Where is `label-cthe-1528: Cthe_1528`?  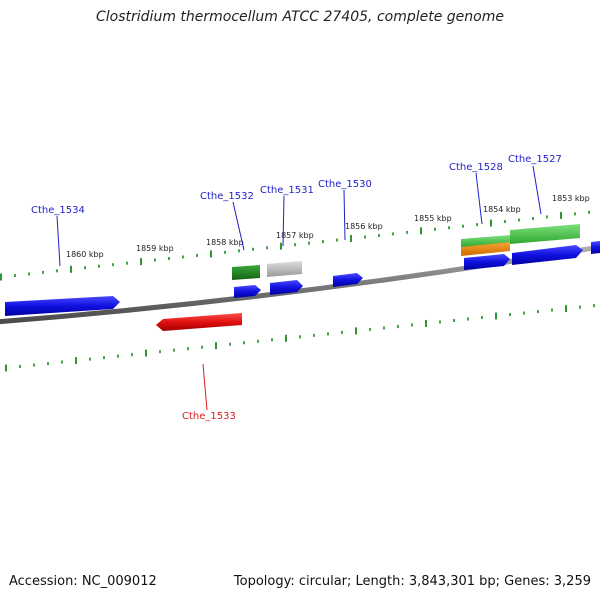 label-cthe-1528: Cthe_1528 is located at coordinates (476, 167).